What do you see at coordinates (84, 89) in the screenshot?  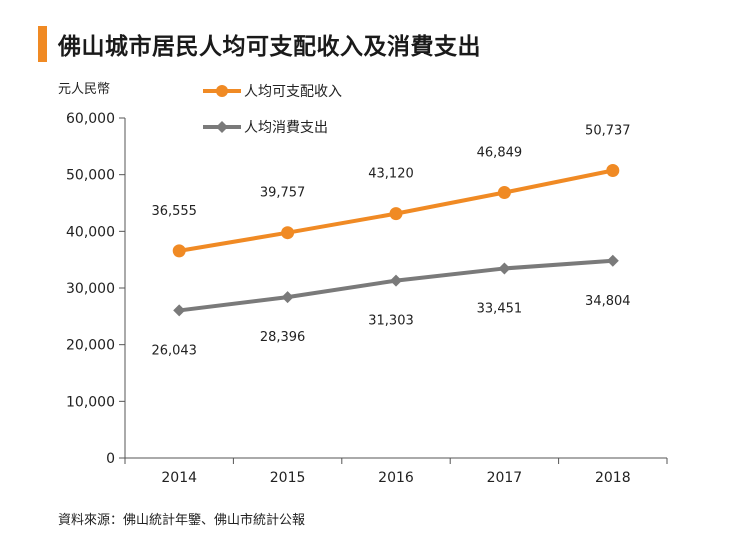 I see `y-axis-unit-label: 元人民幣` at bounding box center [84, 89].